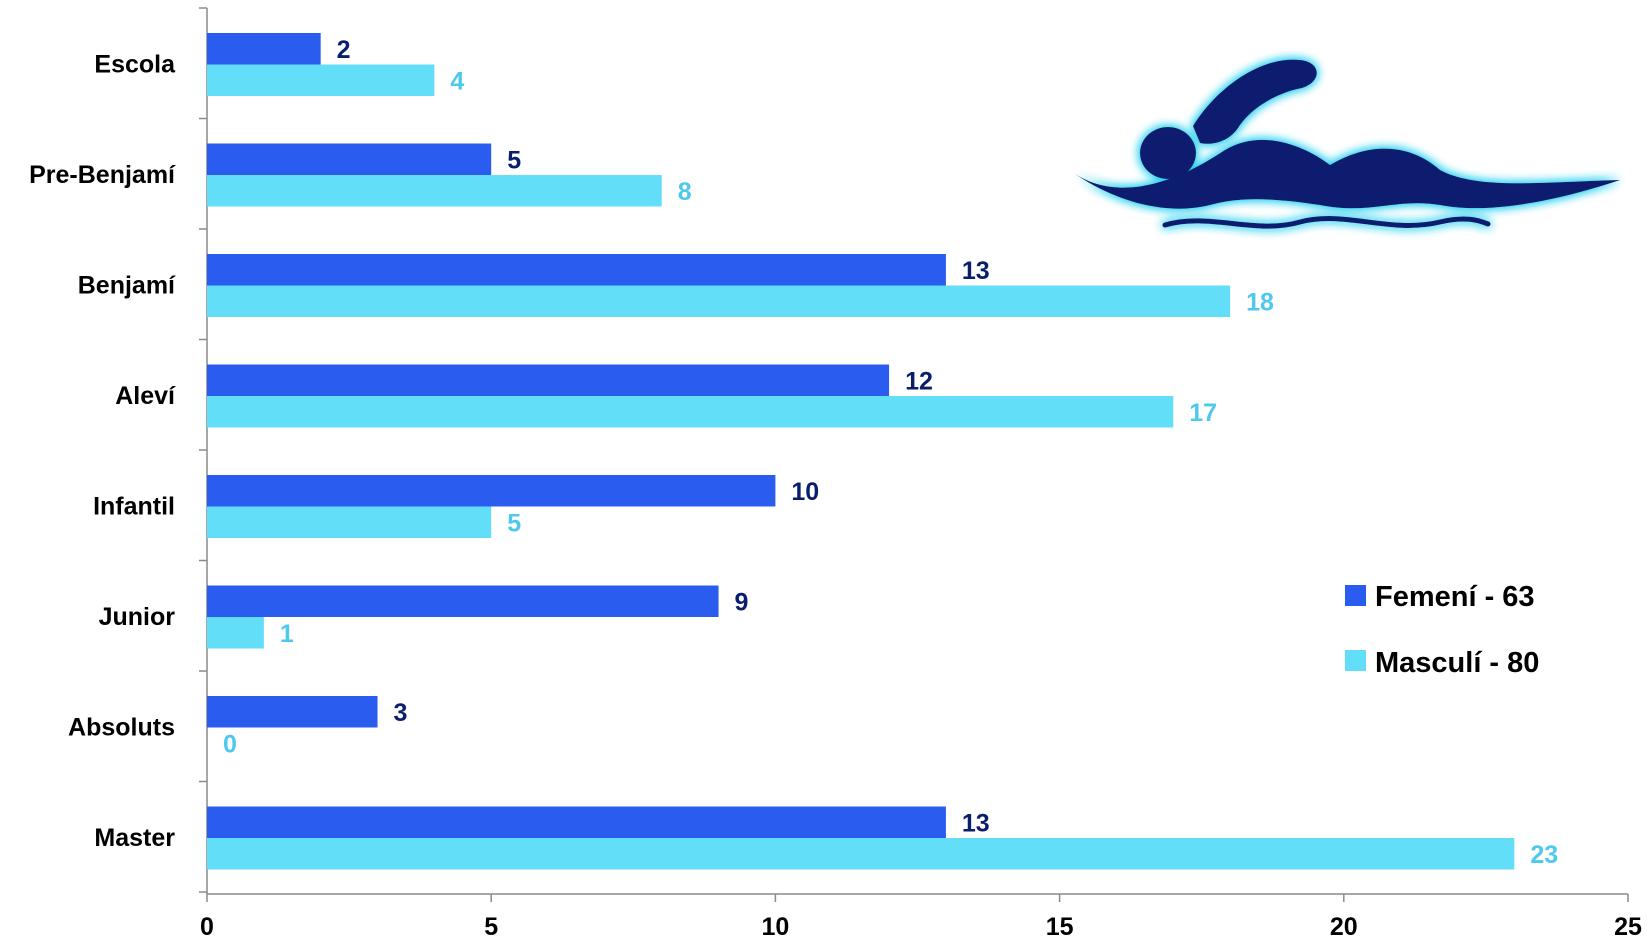  What do you see at coordinates (145, 396) in the screenshot?
I see `category-label: Aleví` at bounding box center [145, 396].